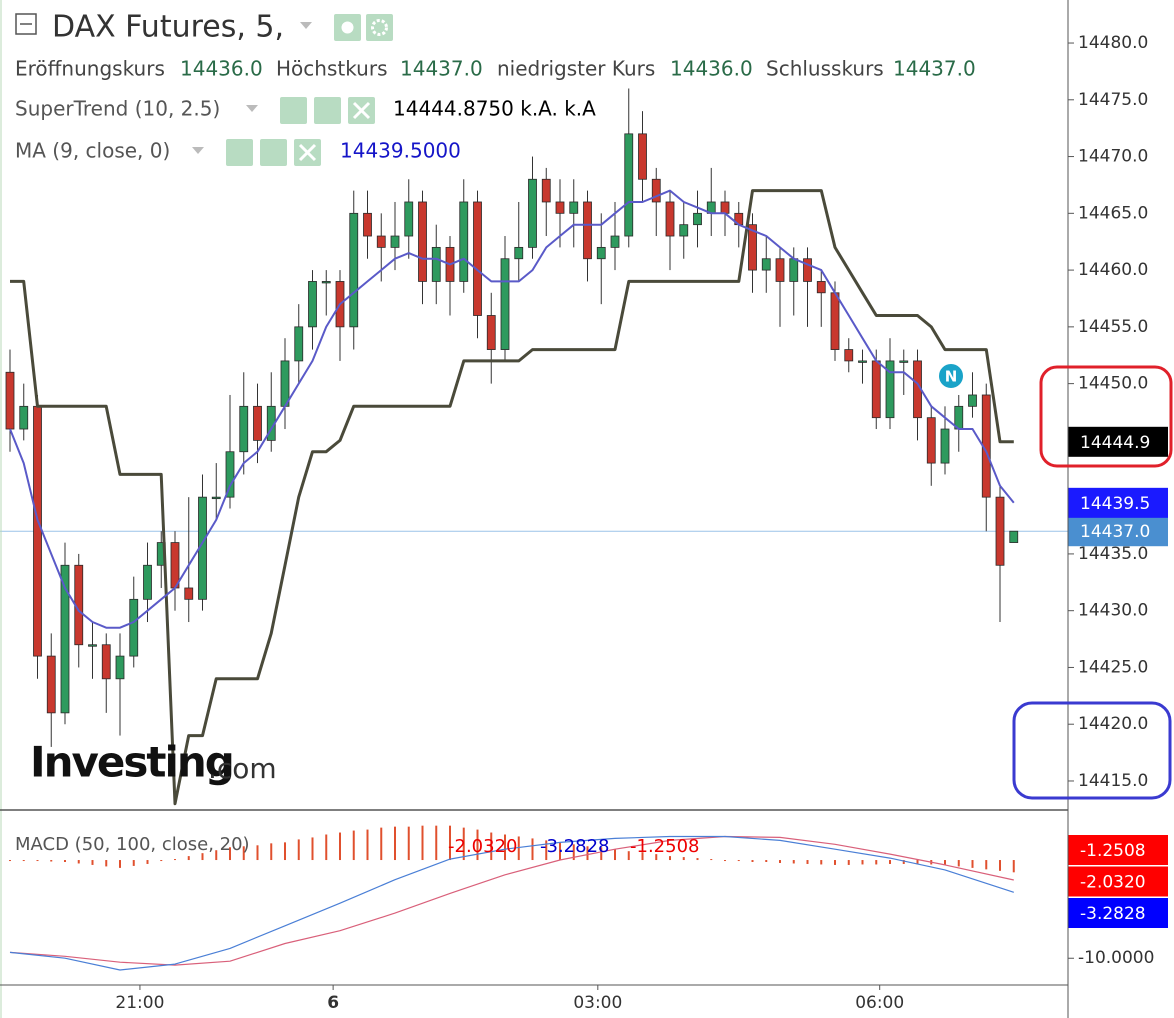  What do you see at coordinates (1113, 914) in the screenshot?
I see `price-badge-label: -3.2828` at bounding box center [1113, 914].